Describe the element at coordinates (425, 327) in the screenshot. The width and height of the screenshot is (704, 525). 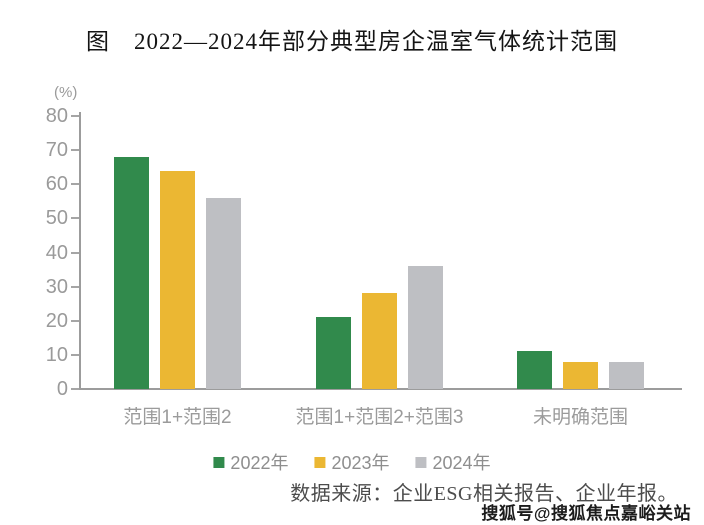
I see `bar-2024年-范围1+范围2+范围3` at that location.